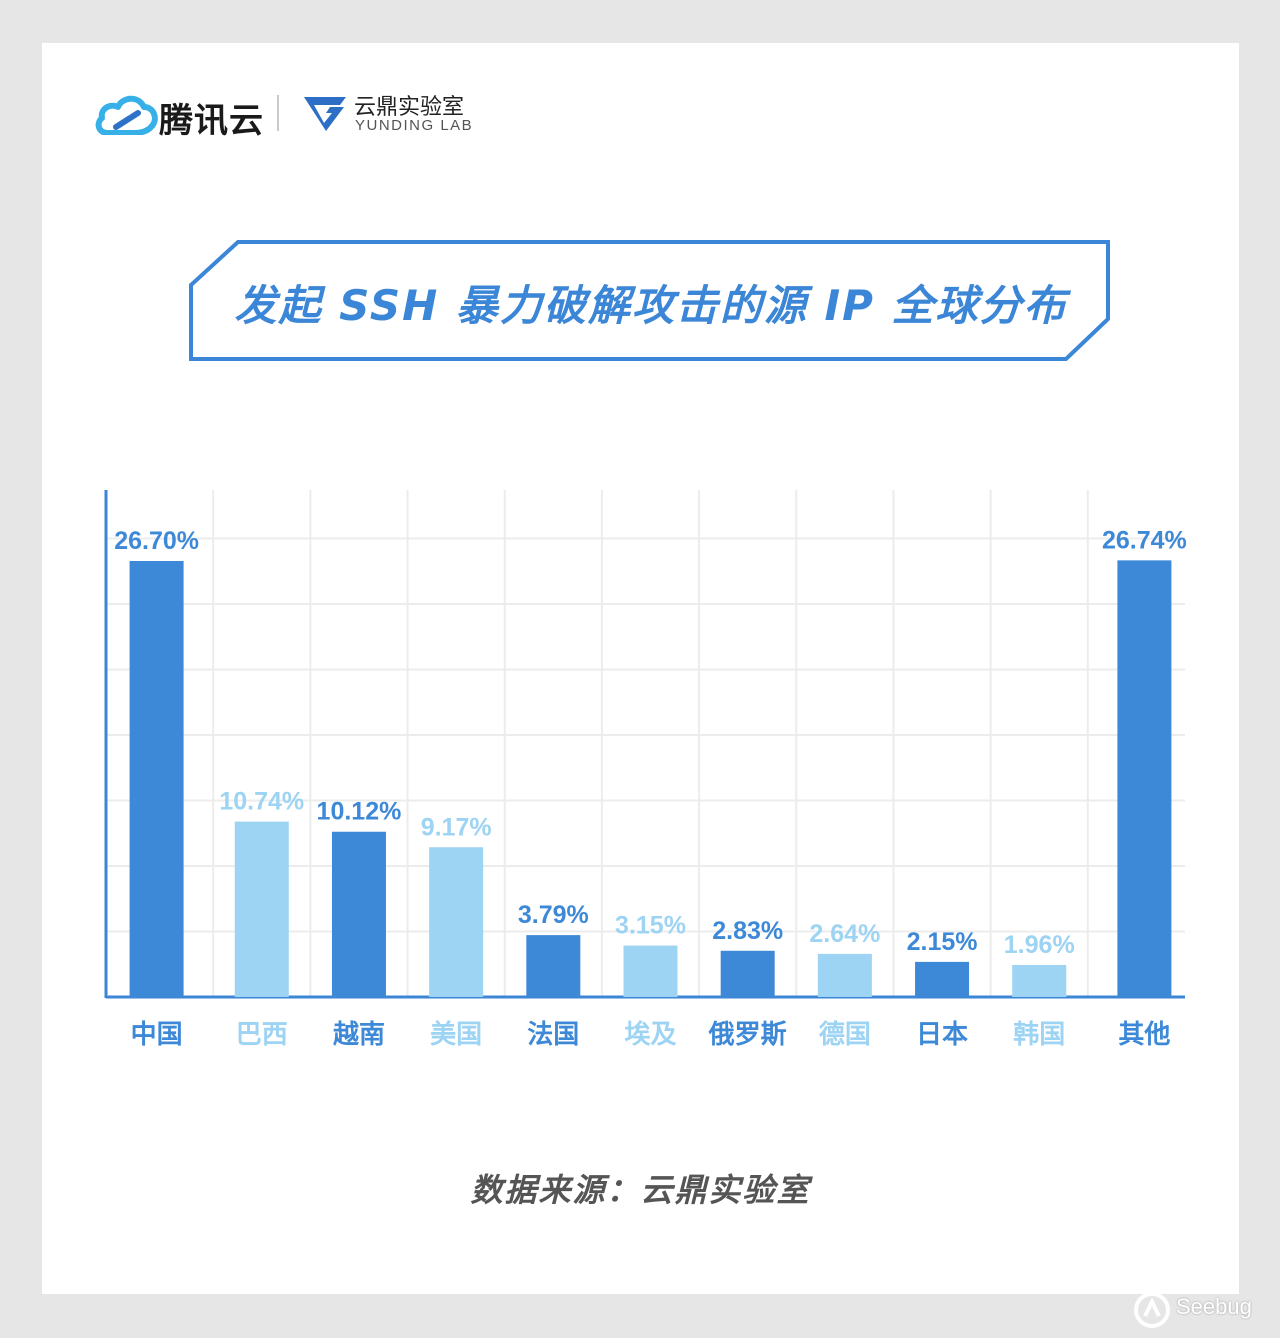  Describe the element at coordinates (409, 107) in the screenshot. I see `lab-name-cn: 云鼎实验室` at that location.